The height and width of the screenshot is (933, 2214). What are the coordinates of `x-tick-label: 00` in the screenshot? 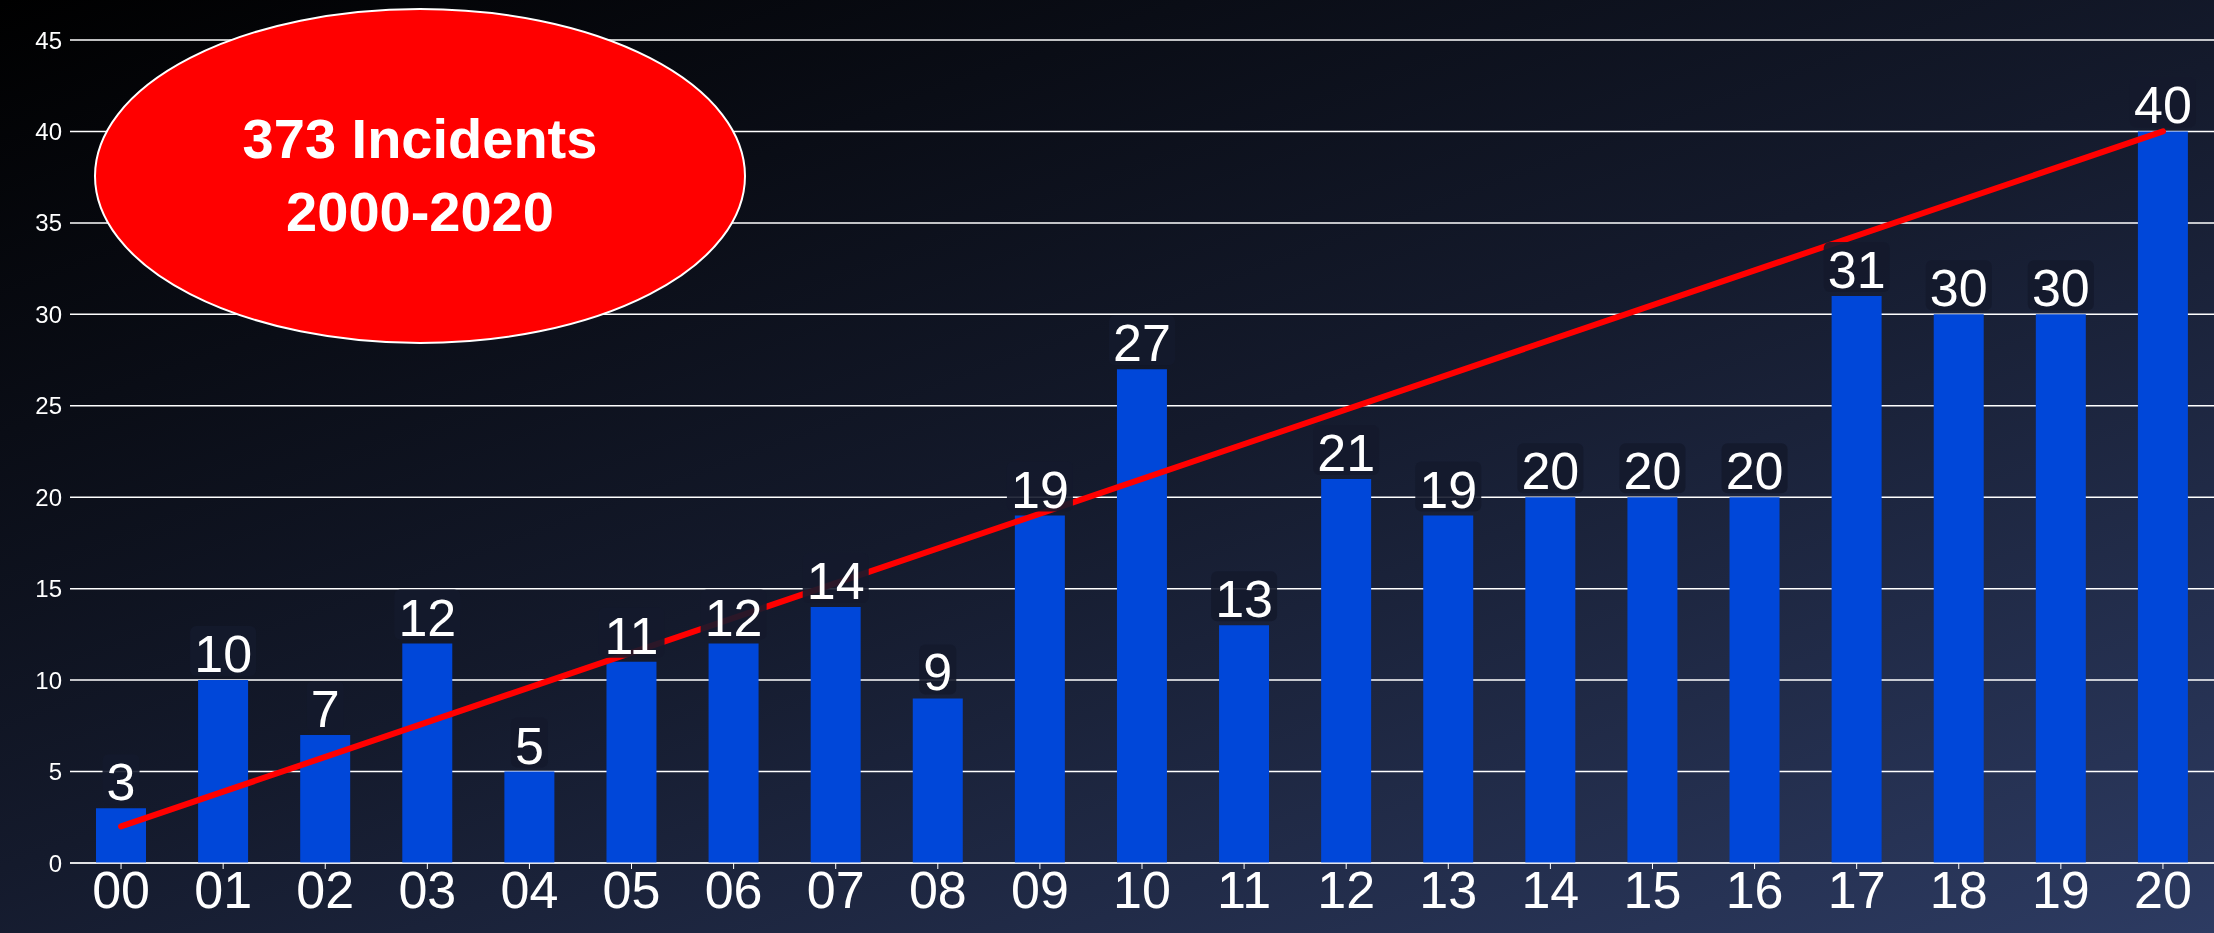 It's located at (121, 889).